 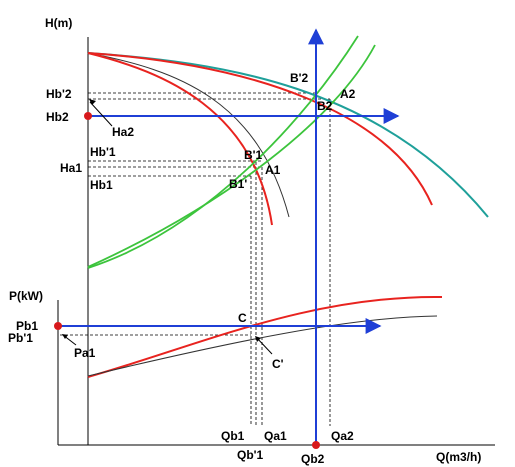 What do you see at coordinates (258, 339) in the screenshot?
I see `c-prime-arrowhead` at bounding box center [258, 339].